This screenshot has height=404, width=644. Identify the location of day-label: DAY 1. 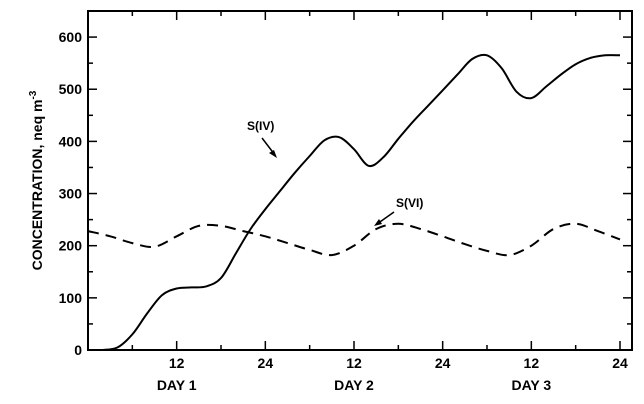
(177, 385).